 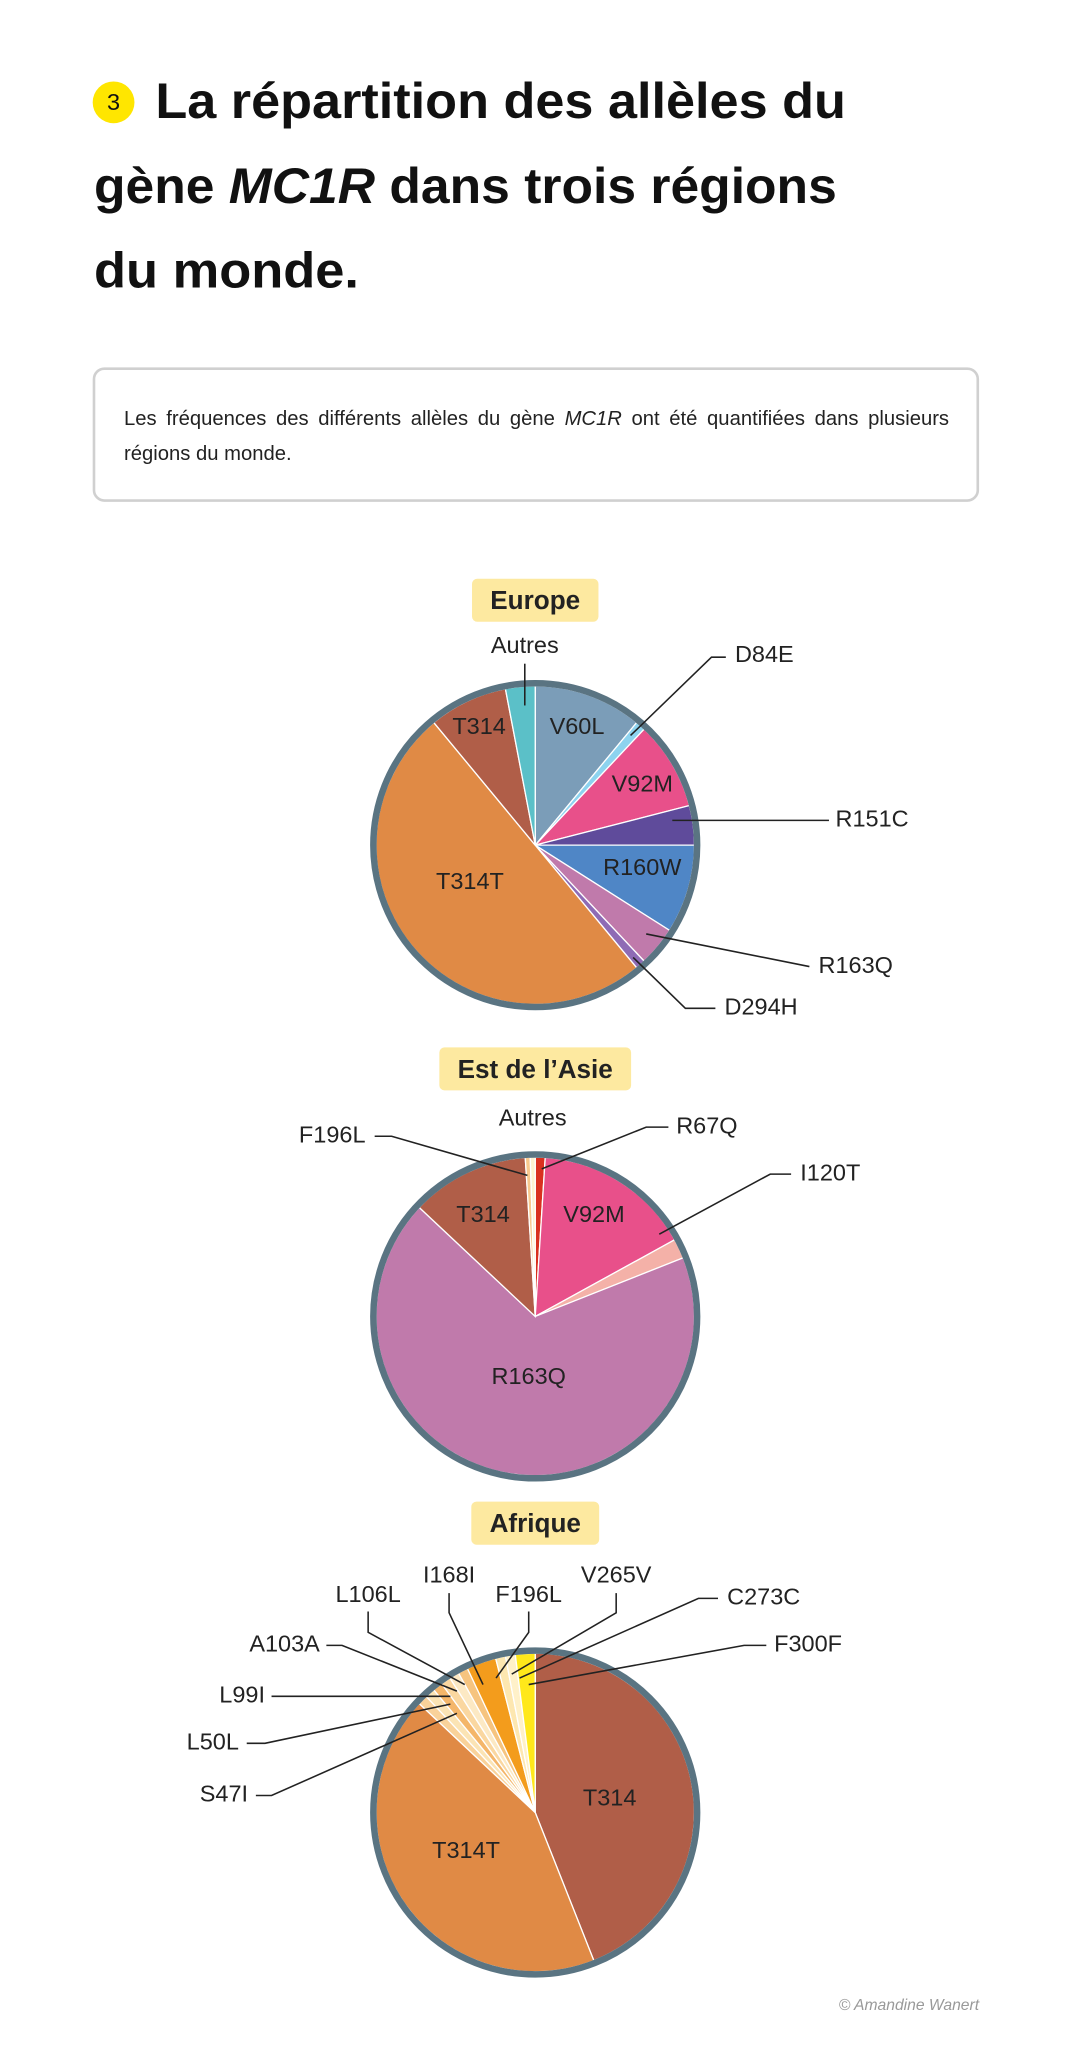 What do you see at coordinates (213, 1742) in the screenshot?
I see `slice-label: L50L` at bounding box center [213, 1742].